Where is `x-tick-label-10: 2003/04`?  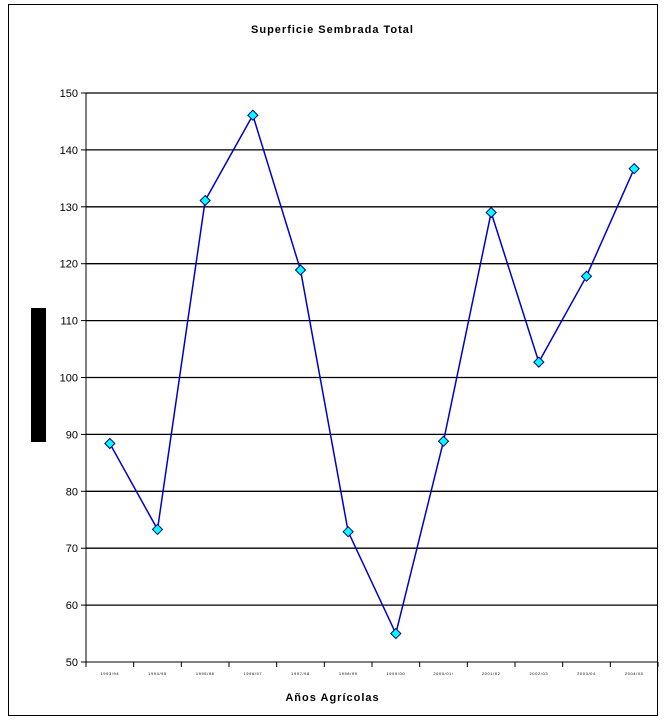
x-tick-label-10: 2003/04 is located at coordinates (586, 673).